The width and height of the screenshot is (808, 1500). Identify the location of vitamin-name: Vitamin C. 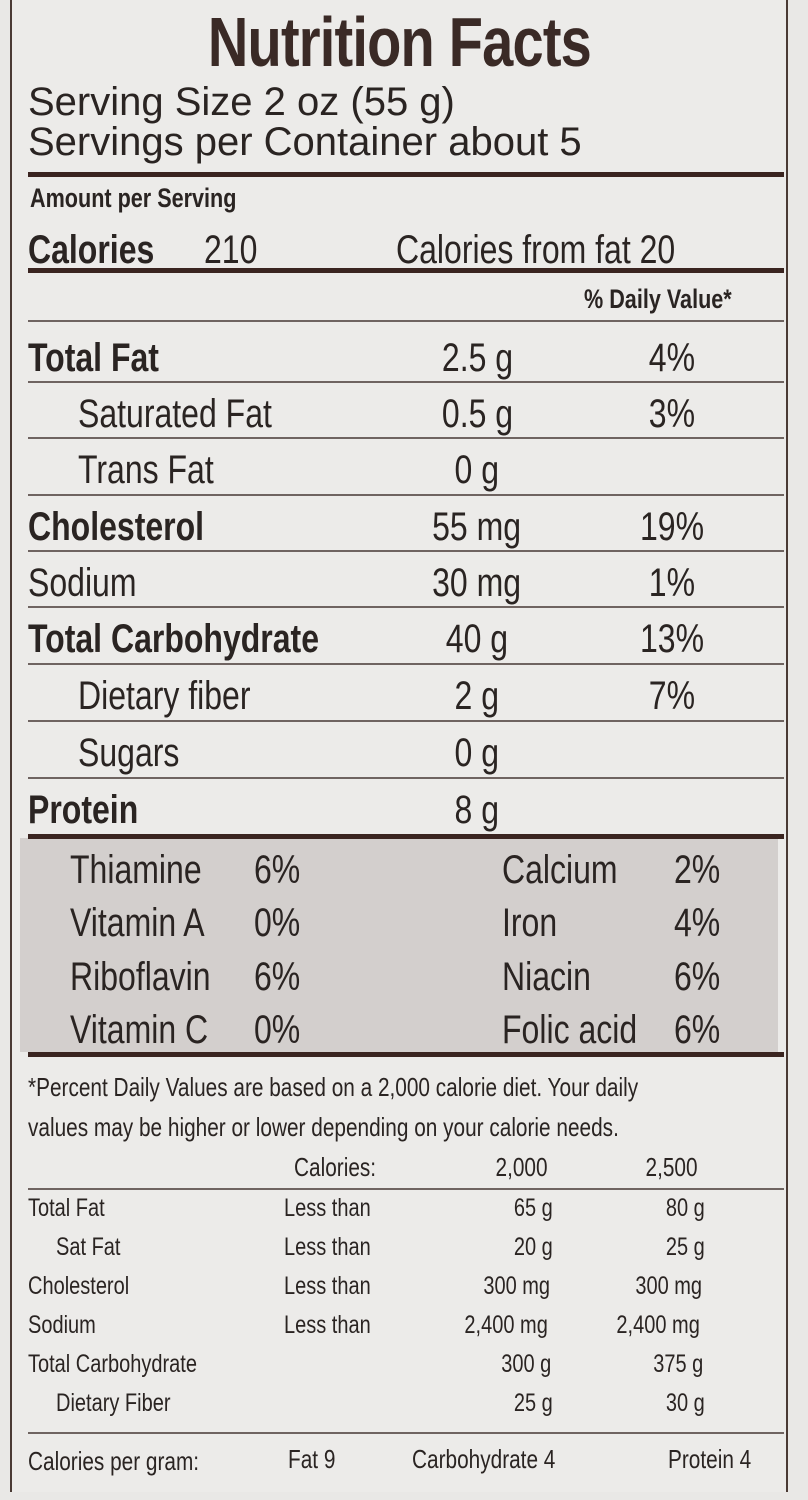
(139, 1030).